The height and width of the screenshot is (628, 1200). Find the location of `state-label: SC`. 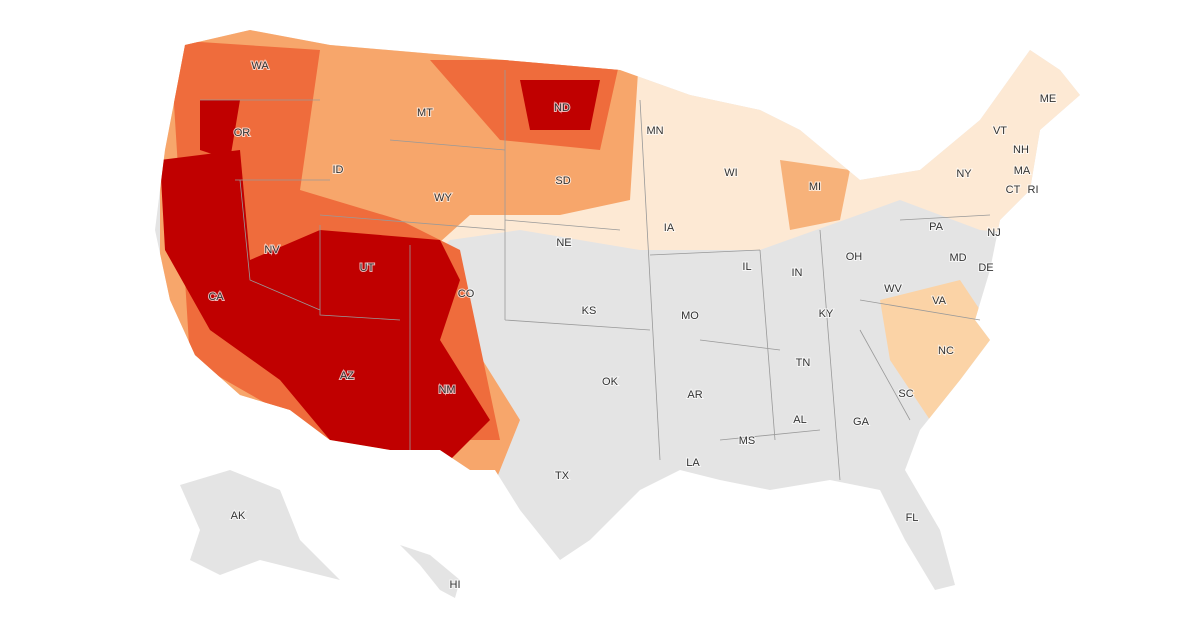

state-label: SC is located at coordinates (905, 394).